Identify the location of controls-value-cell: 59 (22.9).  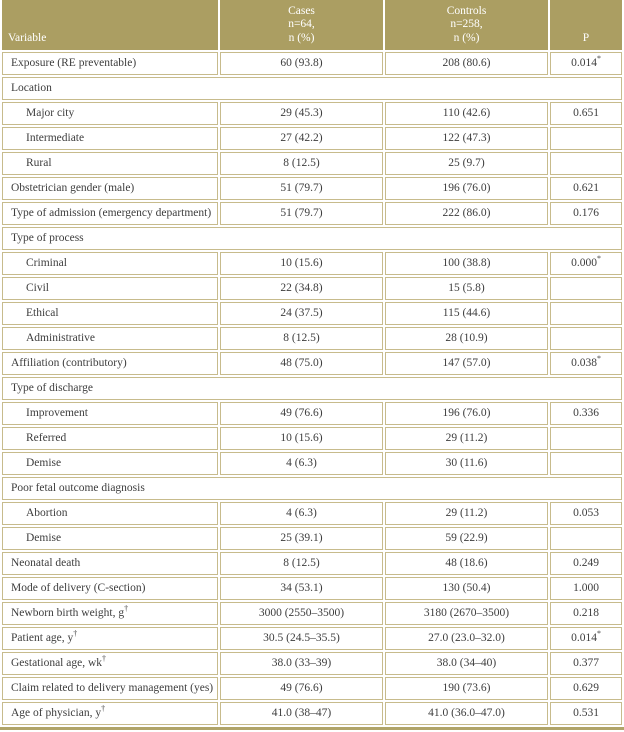
(466, 538).